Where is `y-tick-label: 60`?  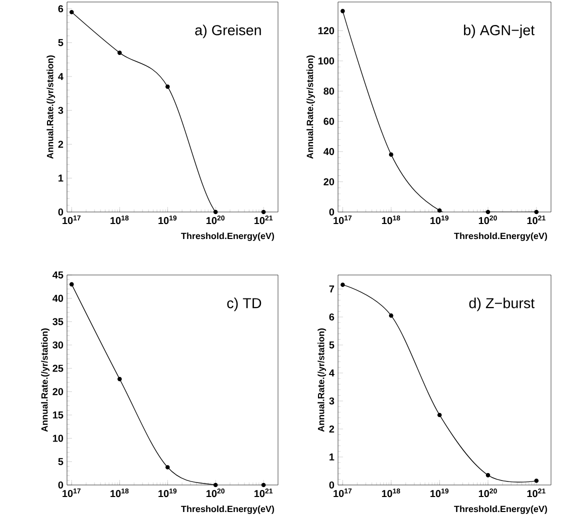
y-tick-label: 60 is located at coordinates (329, 121).